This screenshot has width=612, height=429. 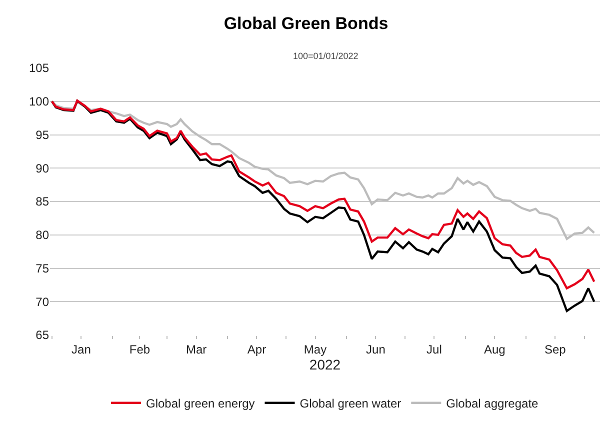 What do you see at coordinates (139, 349) in the screenshot?
I see `x-tick-label: Feb` at bounding box center [139, 349].